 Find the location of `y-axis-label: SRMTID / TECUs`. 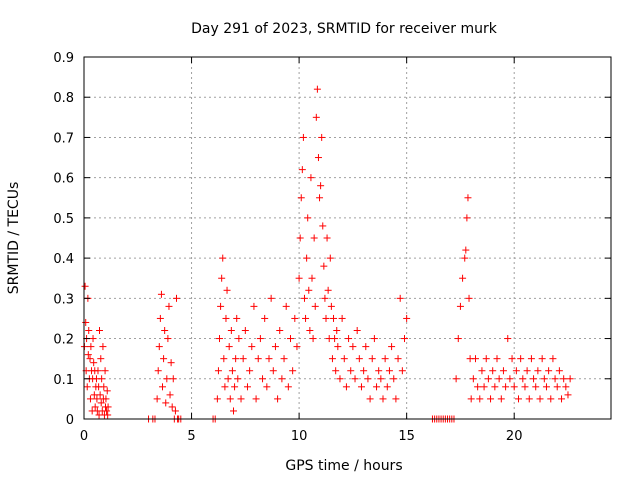

y-axis-label: SRMTID / TECUs is located at coordinates (14, 238).